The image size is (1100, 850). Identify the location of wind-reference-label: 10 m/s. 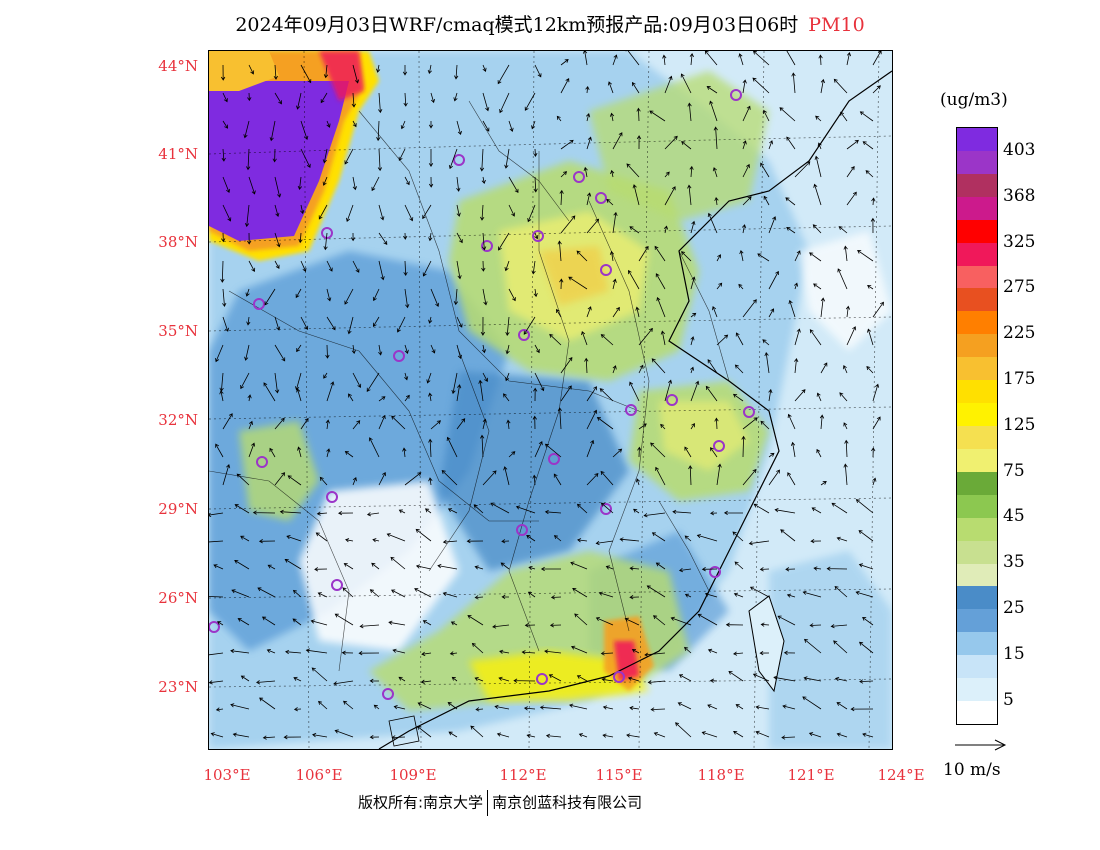
(972, 770).